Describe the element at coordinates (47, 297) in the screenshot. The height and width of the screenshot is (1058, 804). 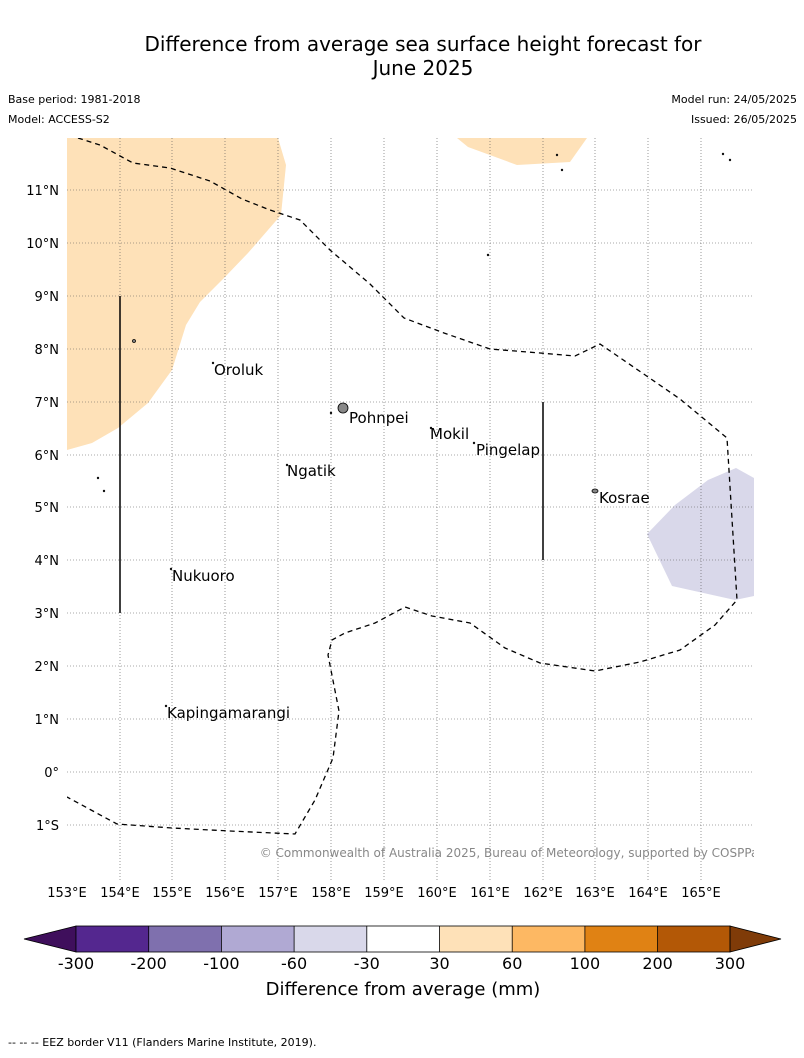
I see `lat-label: 9°N` at that location.